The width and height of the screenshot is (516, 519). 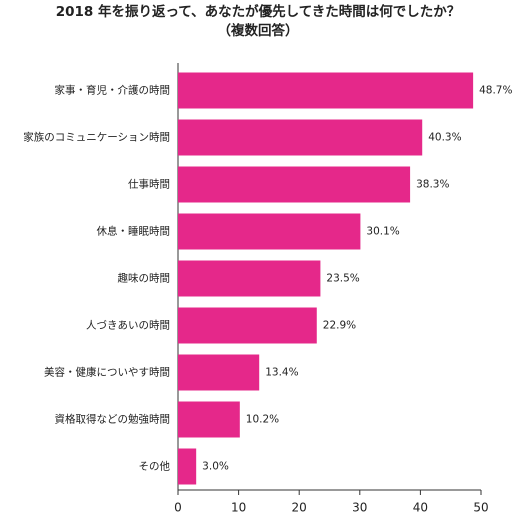 I want to click on category-label: 美容・健康についやす時間, so click(x=107, y=372).